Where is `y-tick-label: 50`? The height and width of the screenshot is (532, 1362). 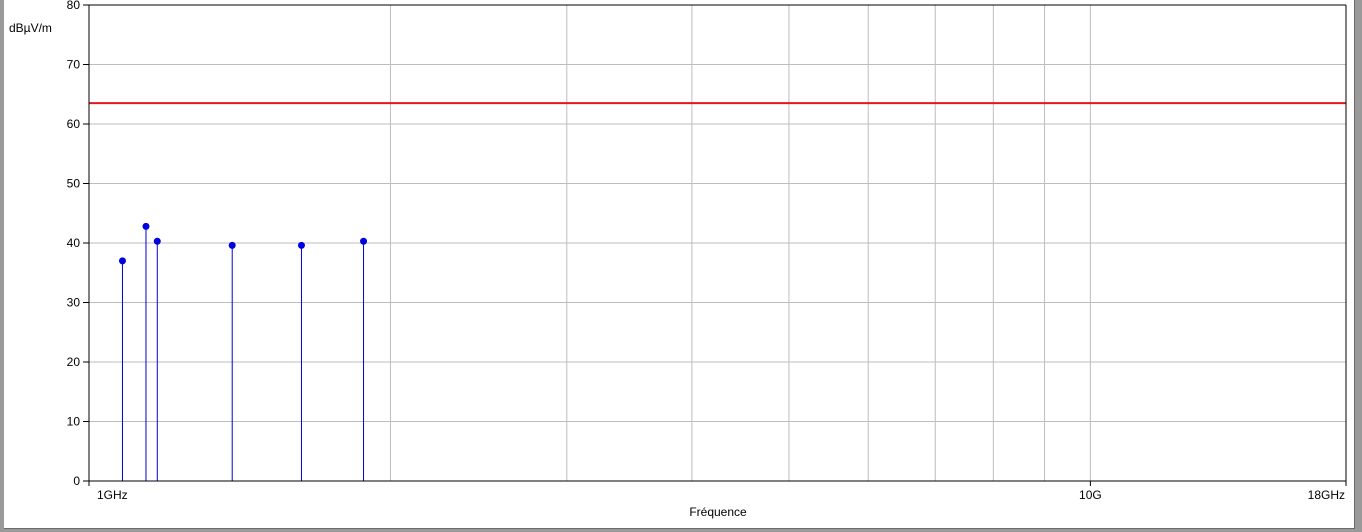 y-tick-label: 50 is located at coordinates (74, 184).